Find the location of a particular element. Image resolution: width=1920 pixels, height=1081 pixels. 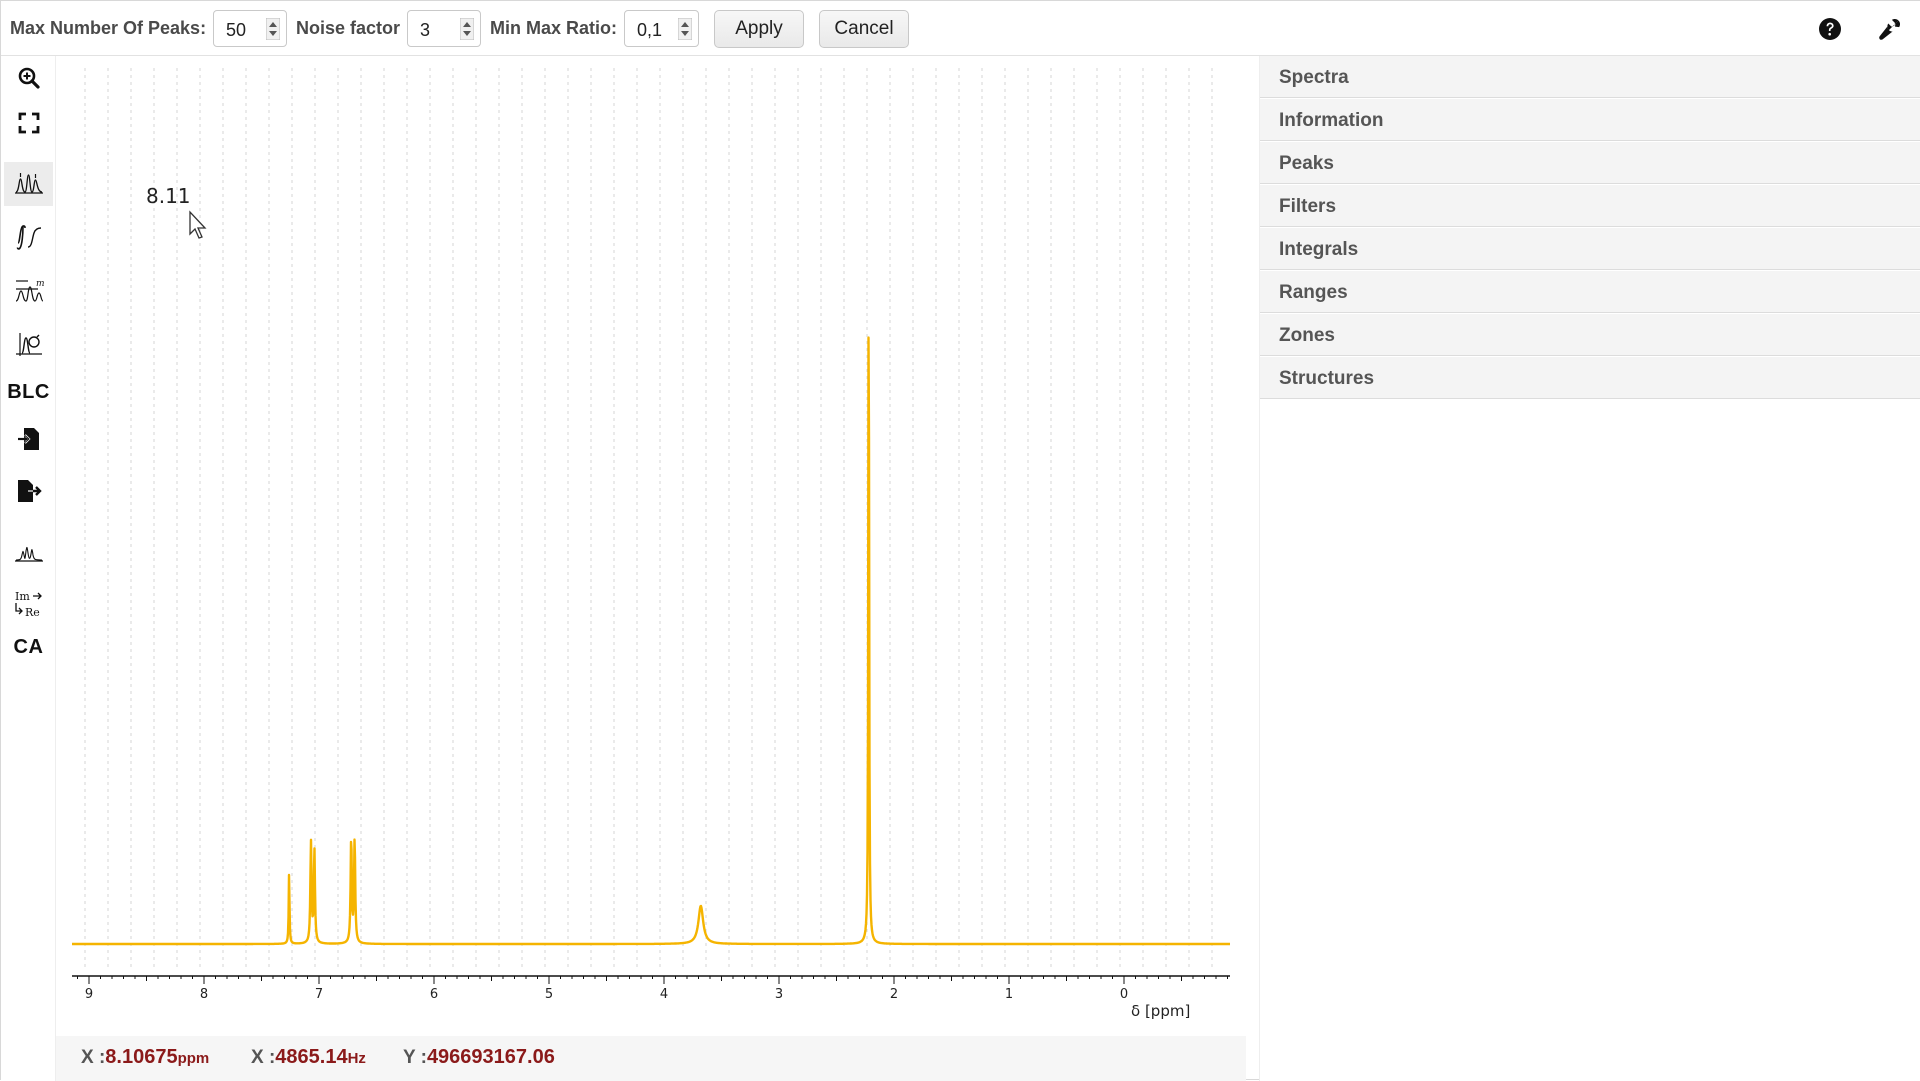

y-readout: Y :496693167.06 is located at coordinates (479, 1057).